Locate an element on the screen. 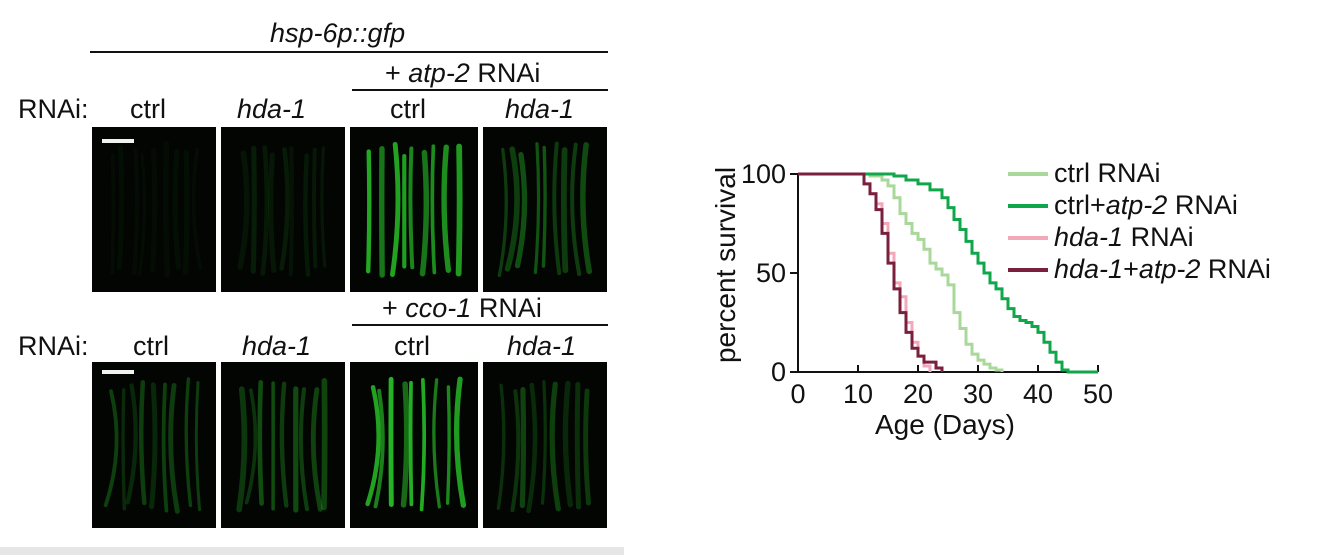  legend-label: hda-1 RNAi is located at coordinates (1124, 237).